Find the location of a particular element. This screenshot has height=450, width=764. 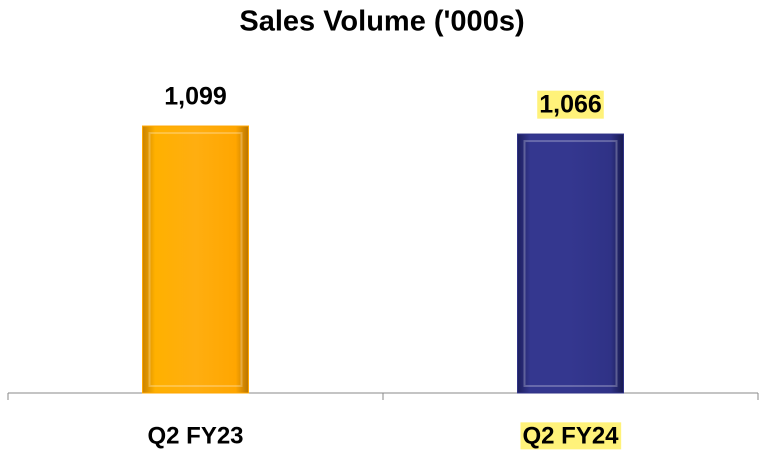

chart-title: Sales Volume ('000s) is located at coordinates (381, 22).